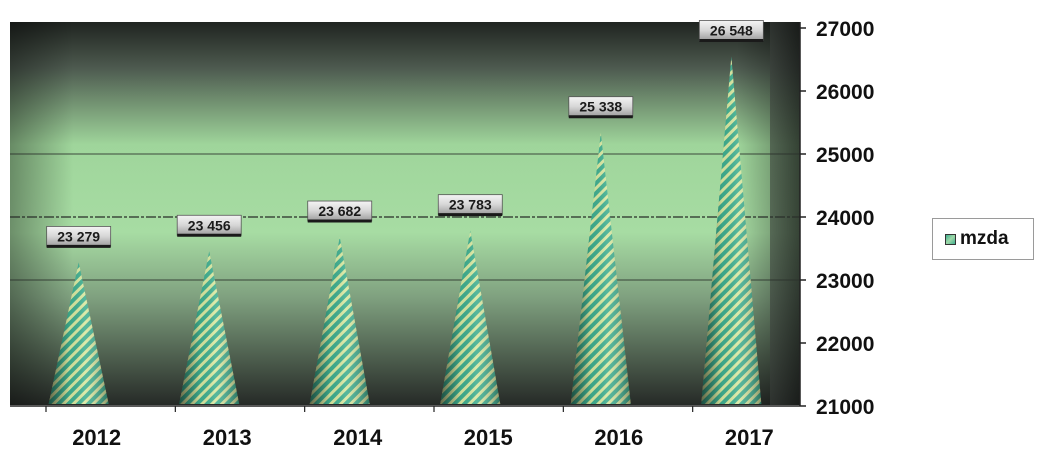 This screenshot has height=455, width=1041. What do you see at coordinates (358, 437) in the screenshot?
I see `x-tick-label: 2014` at bounding box center [358, 437].